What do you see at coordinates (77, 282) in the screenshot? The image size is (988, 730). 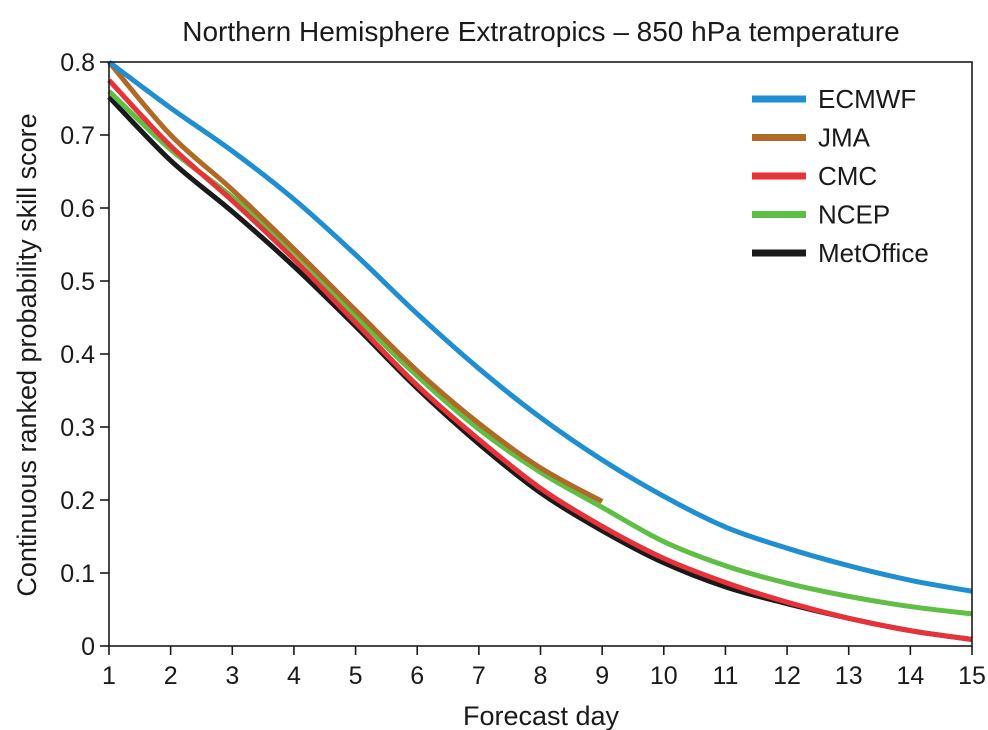 I see `y-tick-label: 0.5` at bounding box center [77, 282].